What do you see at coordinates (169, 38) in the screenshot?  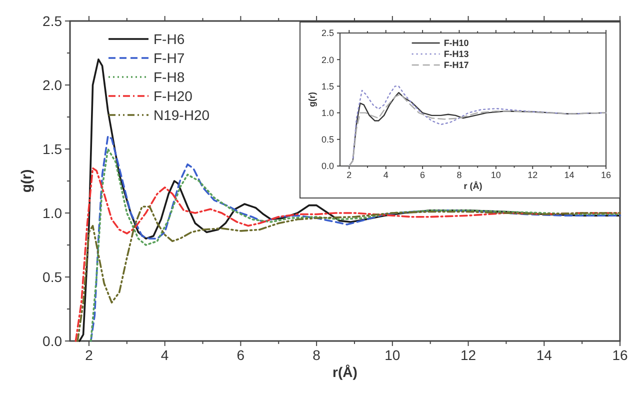 I see `legend-label: F-H6` at bounding box center [169, 38].